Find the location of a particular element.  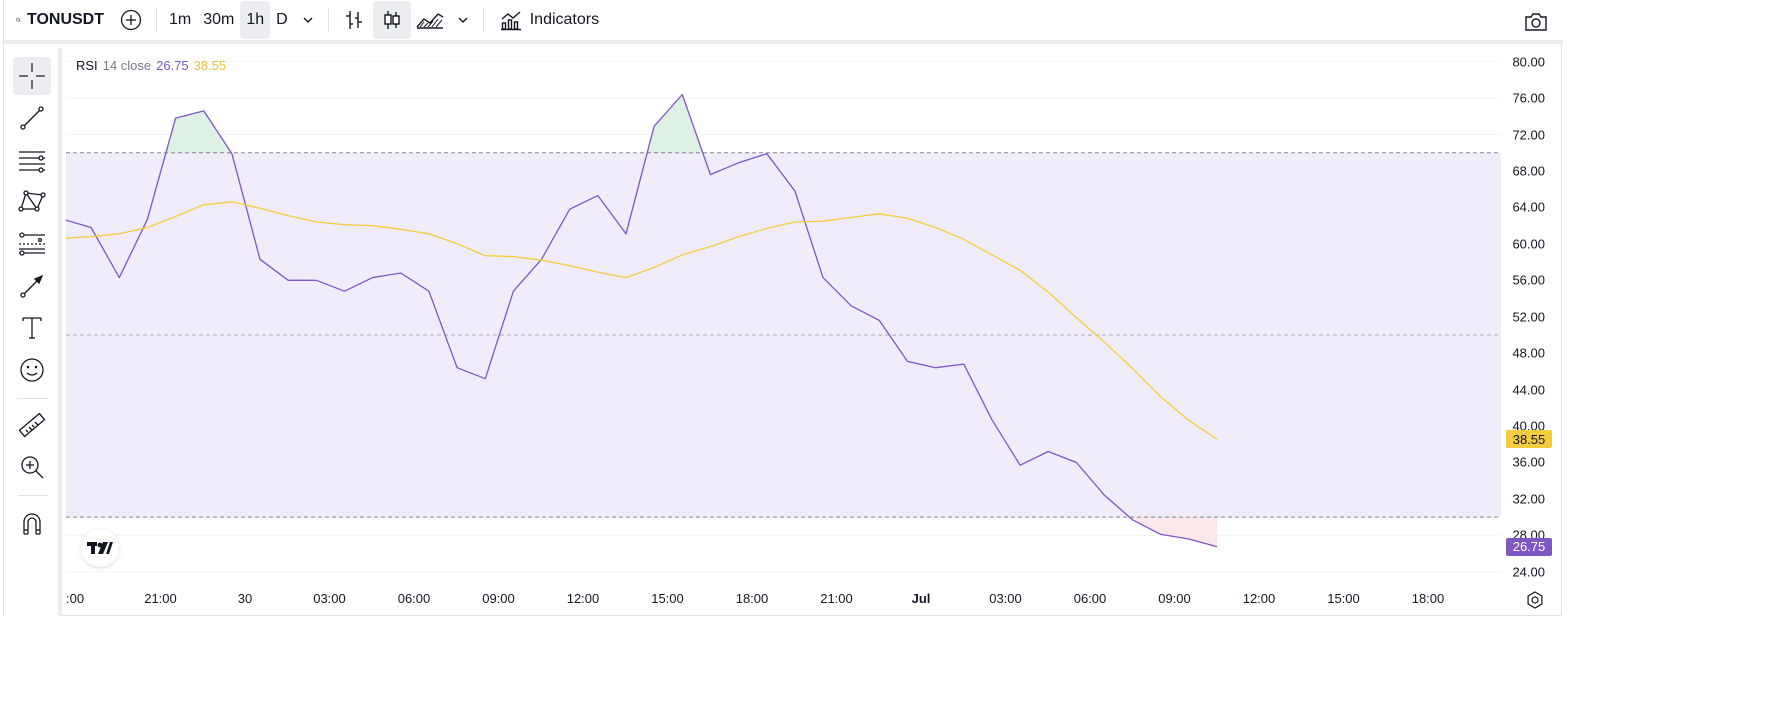

magnet-icon is located at coordinates (32, 524).